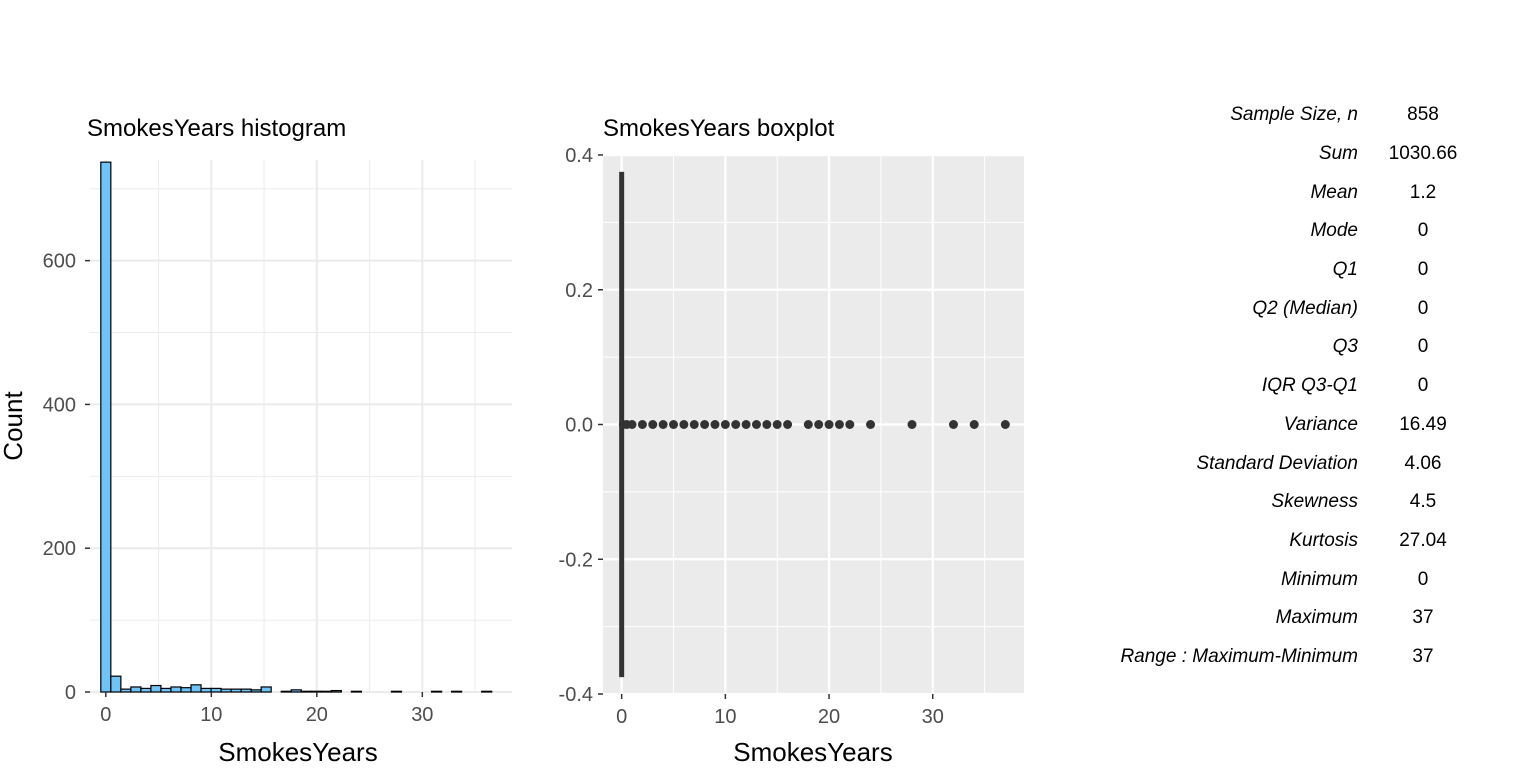 Image resolution: width=1536 pixels, height=768 pixels. Describe the element at coordinates (266, 709) in the screenshot. I see `histogram-x-ticks: 0 10 20 30` at that location.